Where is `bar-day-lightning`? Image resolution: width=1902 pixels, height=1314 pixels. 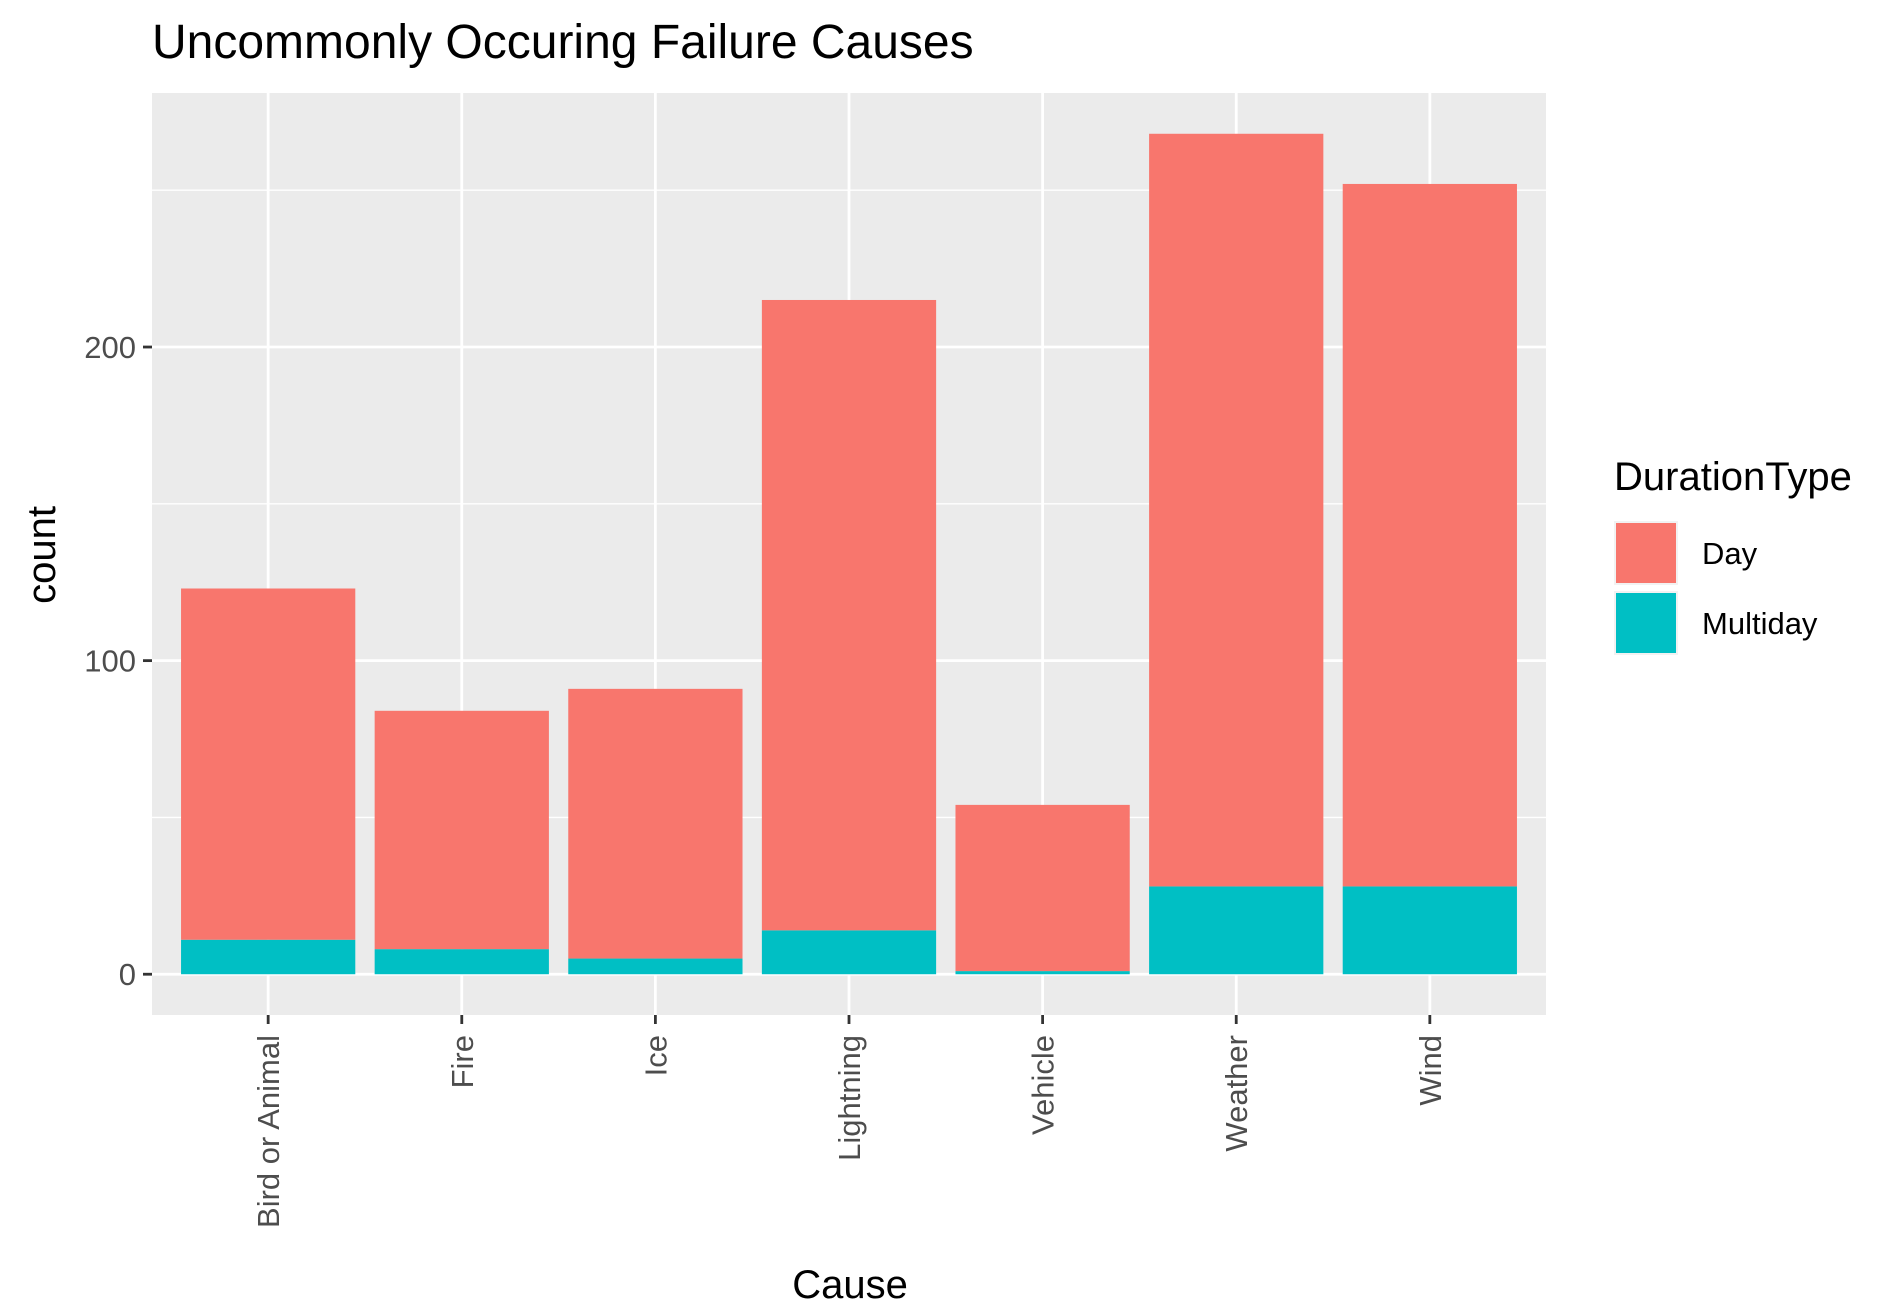
bar-day-lightning is located at coordinates (849, 615).